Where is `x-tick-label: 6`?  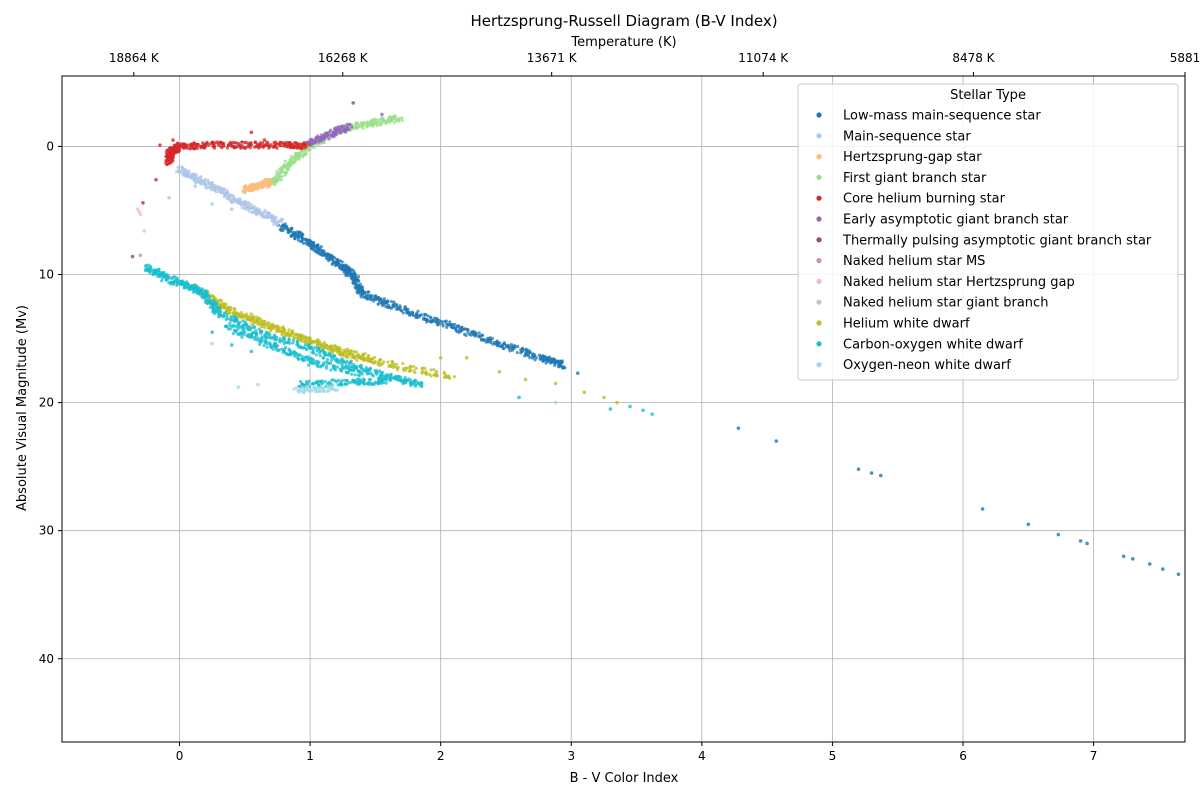 x-tick-label: 6 is located at coordinates (963, 756).